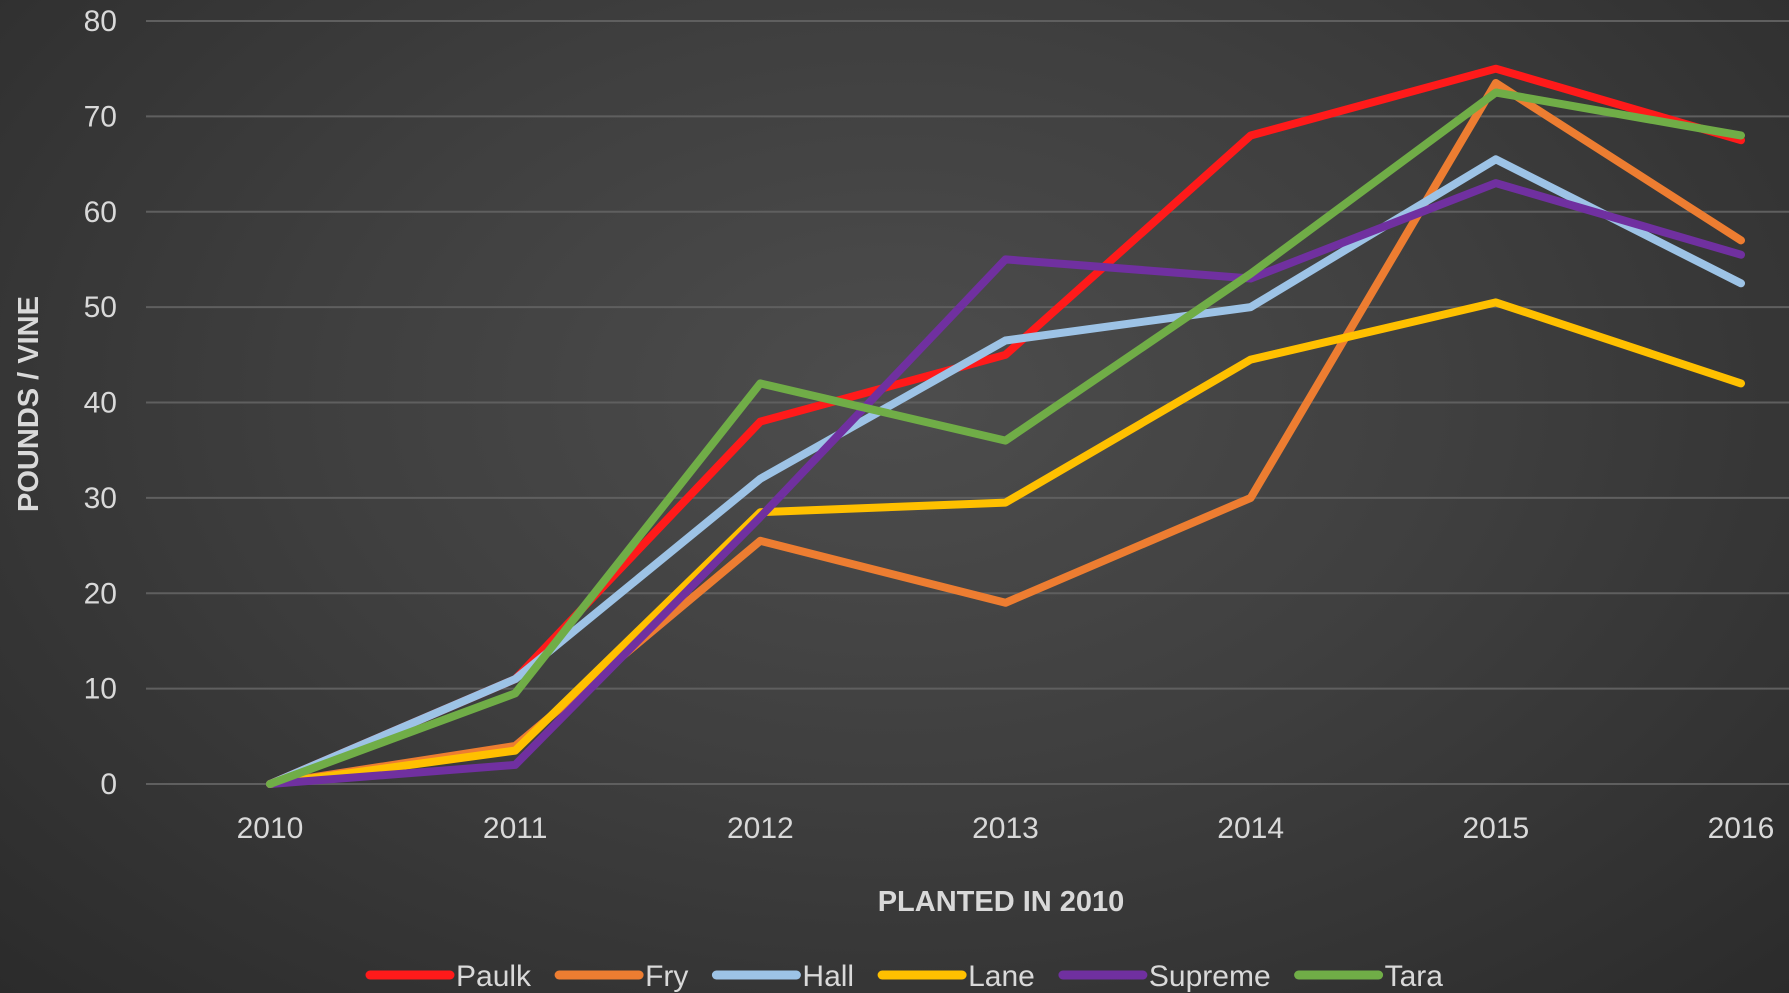 Image resolution: width=1789 pixels, height=993 pixels. What do you see at coordinates (494, 976) in the screenshot?
I see `legend-label: Paulk` at bounding box center [494, 976].